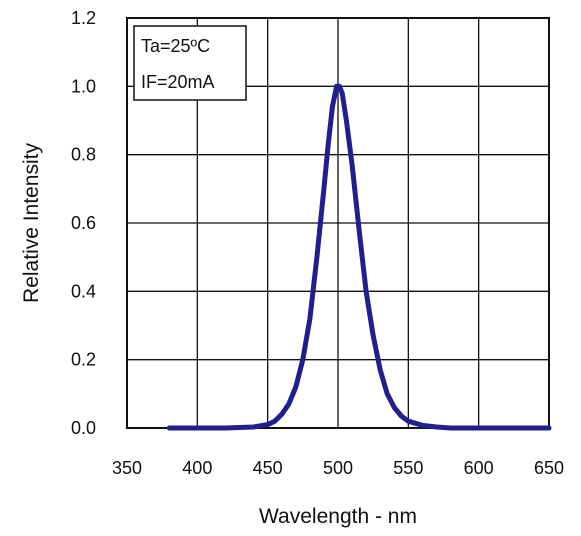 The width and height of the screenshot is (581, 536). Describe the element at coordinates (83, 291) in the screenshot. I see `y-tick-label-2: 0.4` at that location.